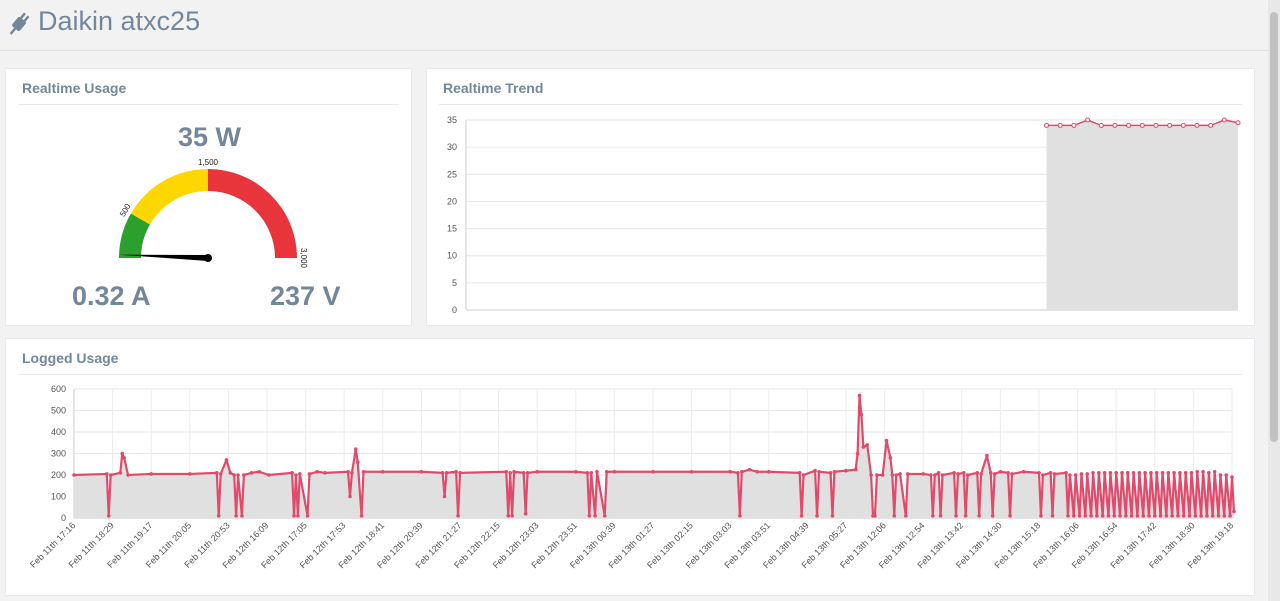  I want to click on scrollbar, so click(1274, 300).